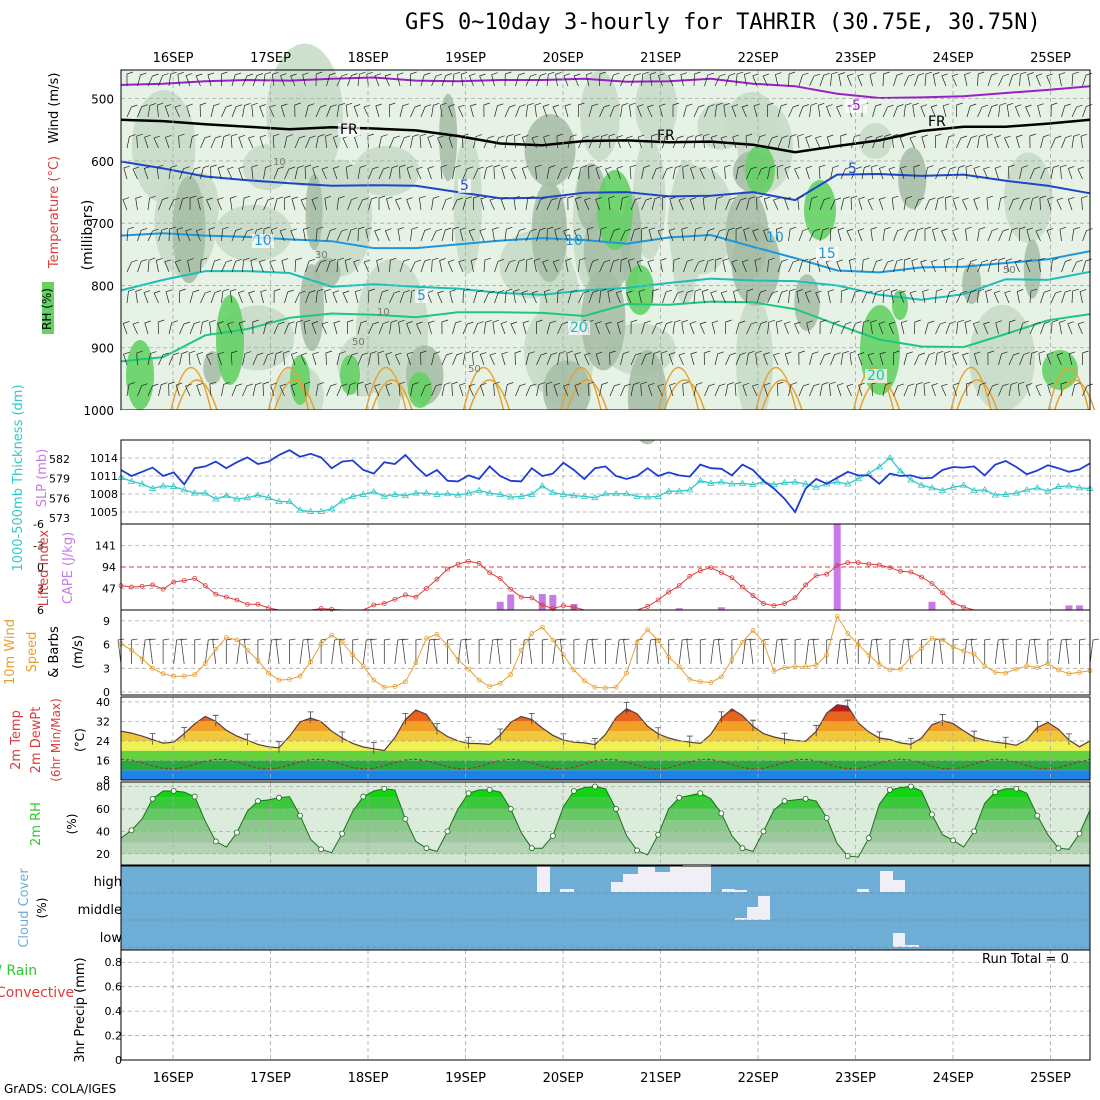 The width and height of the screenshot is (1100, 1100). What do you see at coordinates (474, 369) in the screenshot?
I see `rh-contour-label: 50` at bounding box center [474, 369].